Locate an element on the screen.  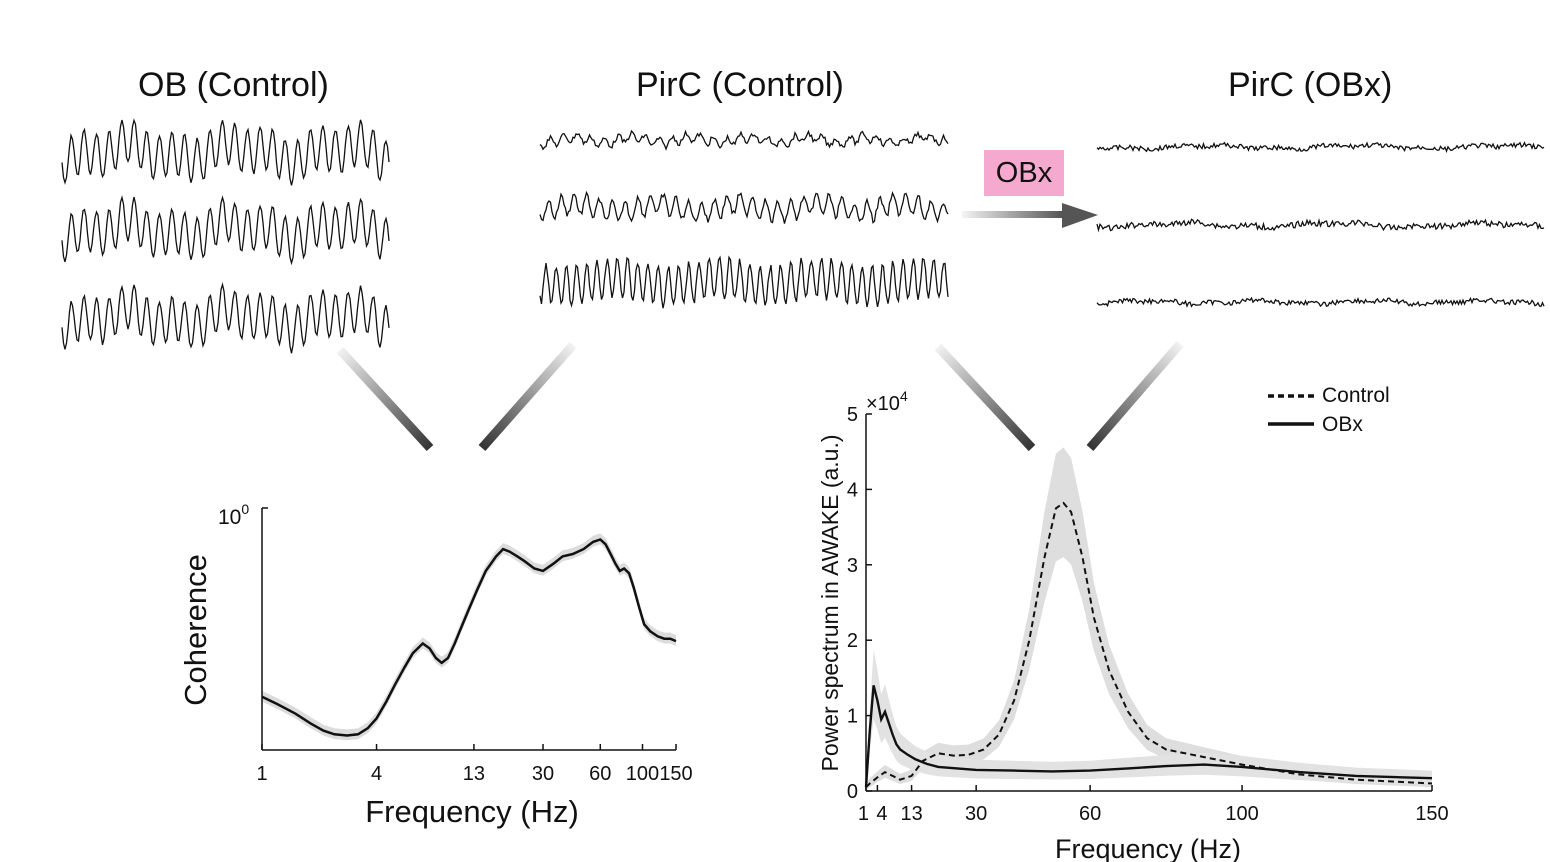
legend-obx-label: OBx is located at coordinates (1342, 424).